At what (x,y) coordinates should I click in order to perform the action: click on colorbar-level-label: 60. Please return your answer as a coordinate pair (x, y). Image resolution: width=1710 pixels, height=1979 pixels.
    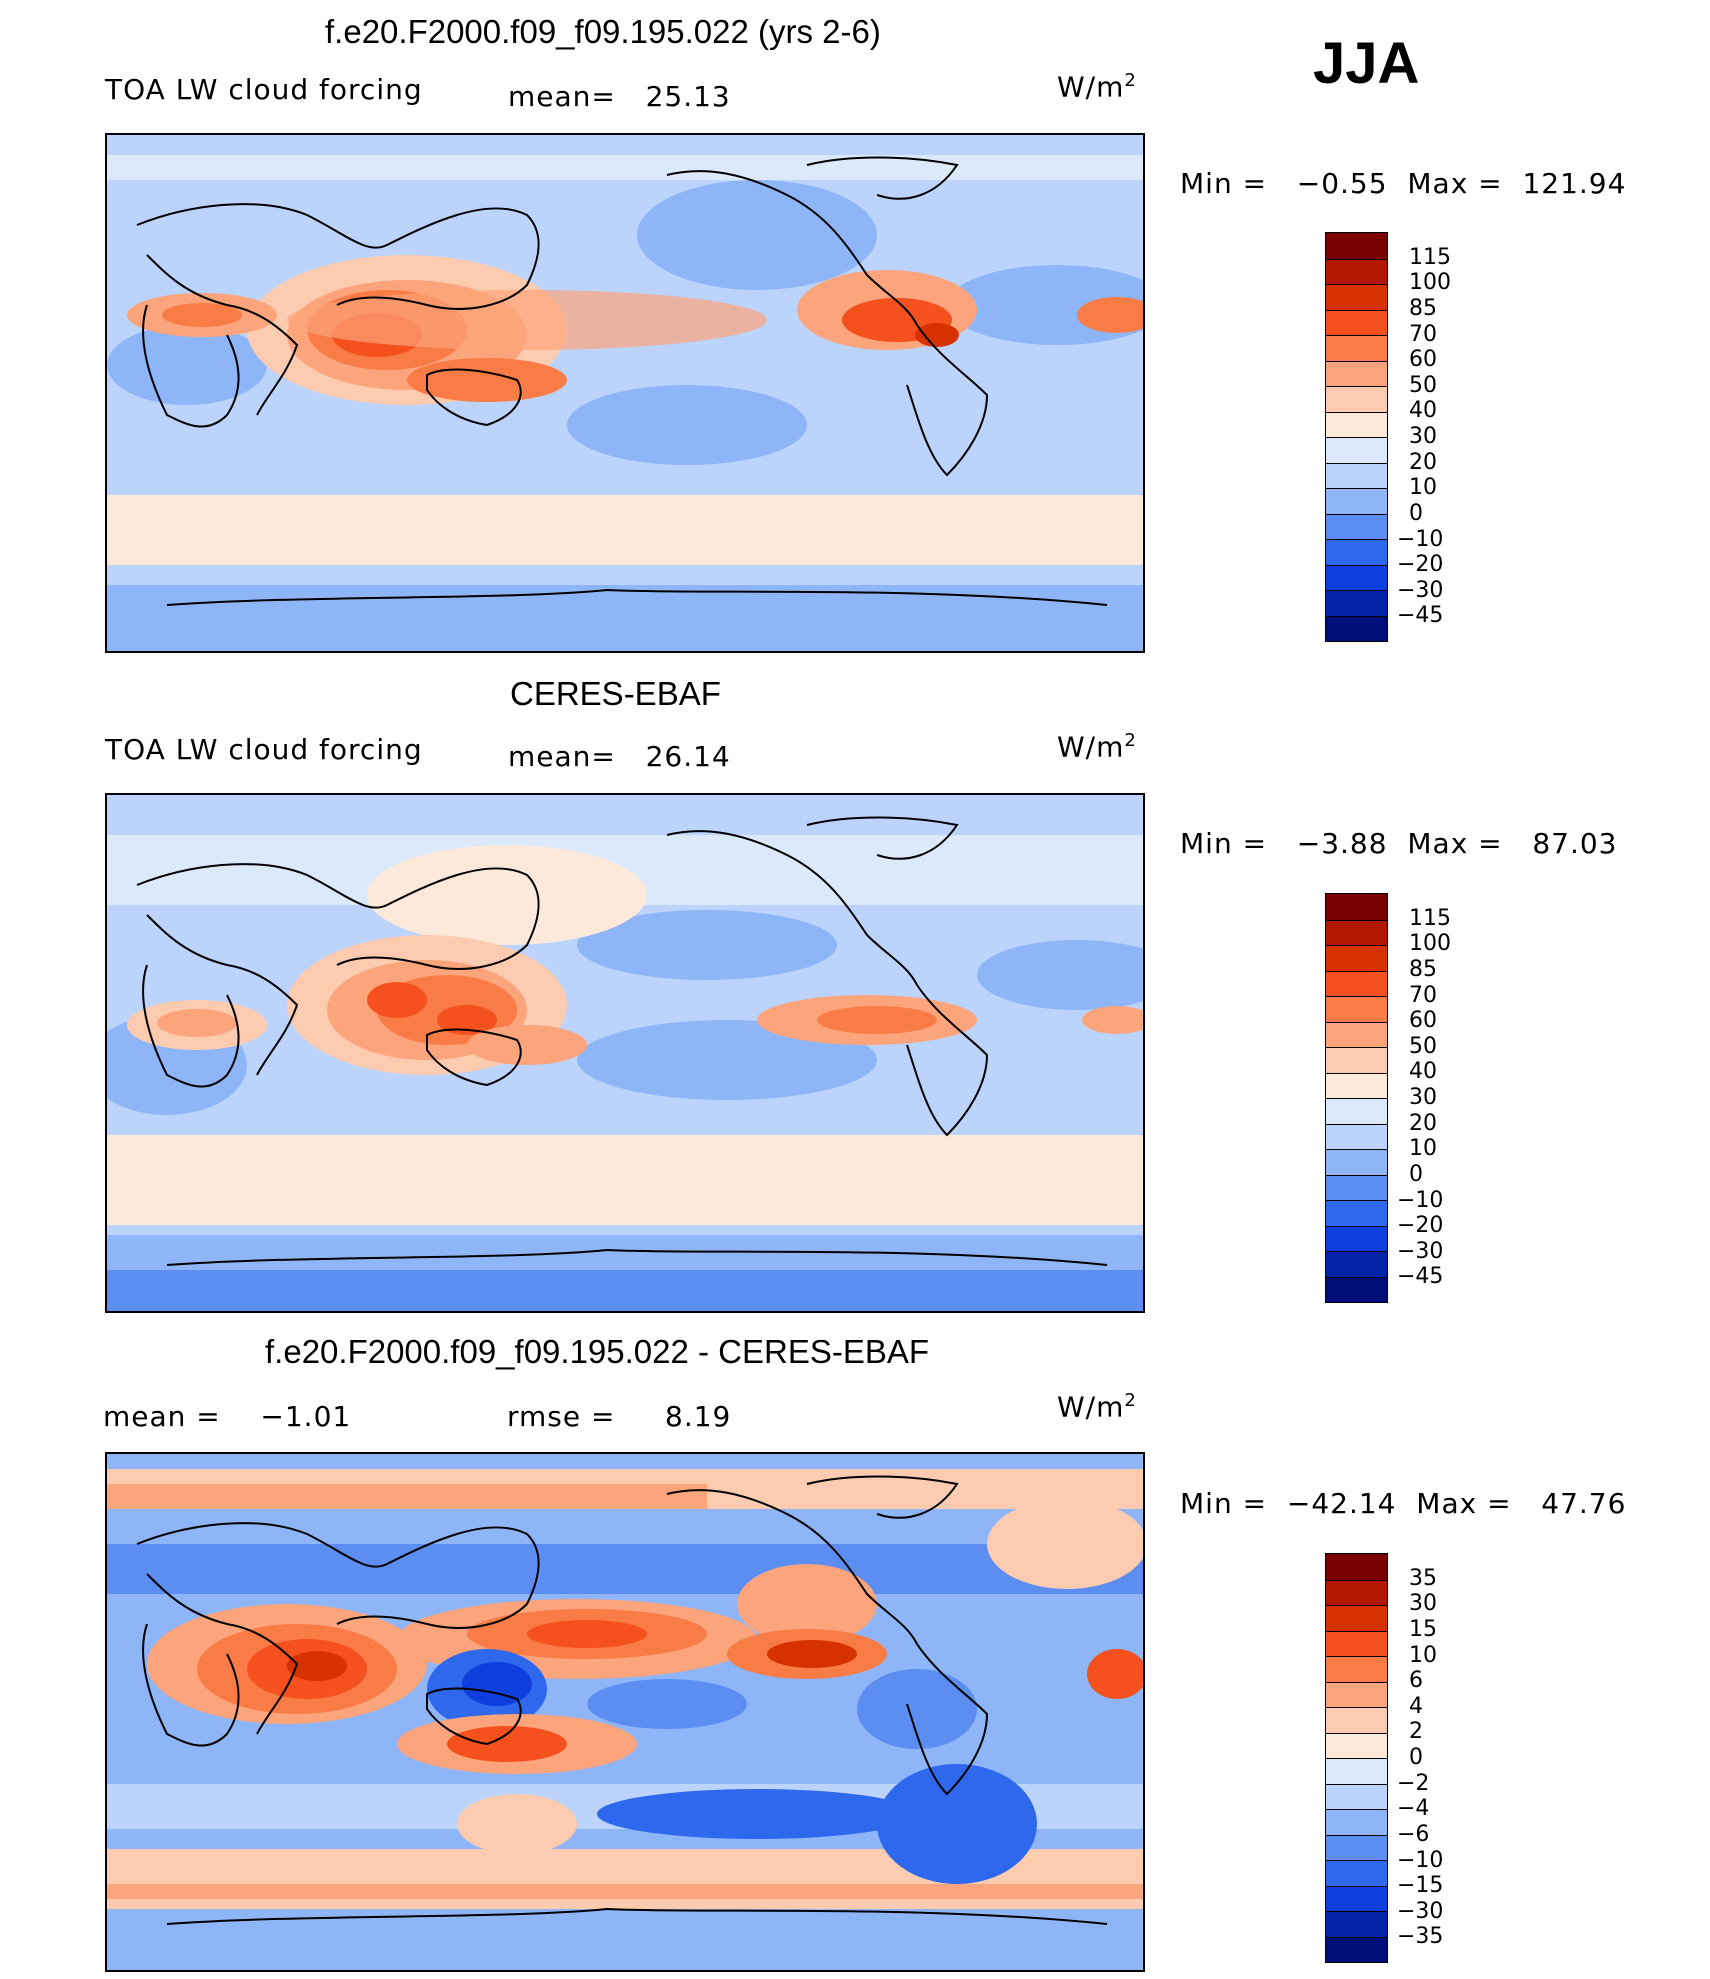
    Looking at the image, I should click on (1423, 1021).